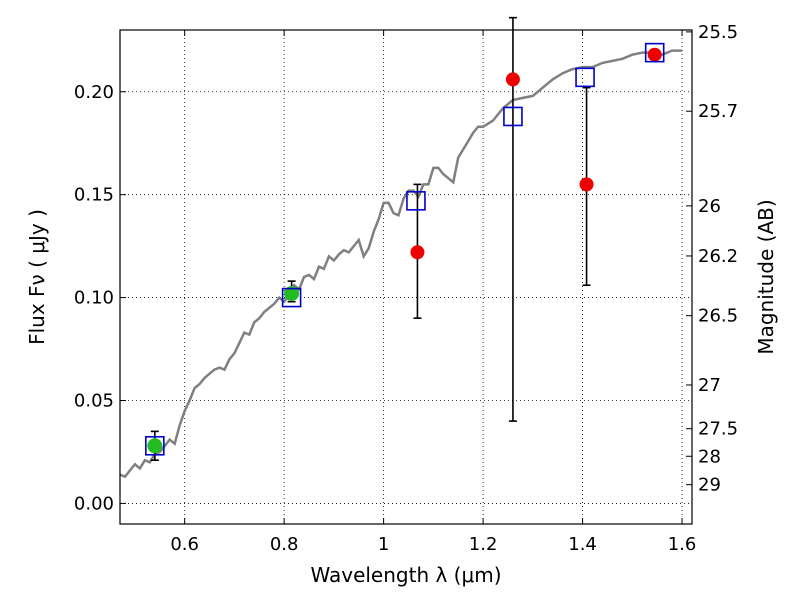  What do you see at coordinates (94, 298) in the screenshot?
I see `y-tick-label: 0.10` at bounding box center [94, 298].